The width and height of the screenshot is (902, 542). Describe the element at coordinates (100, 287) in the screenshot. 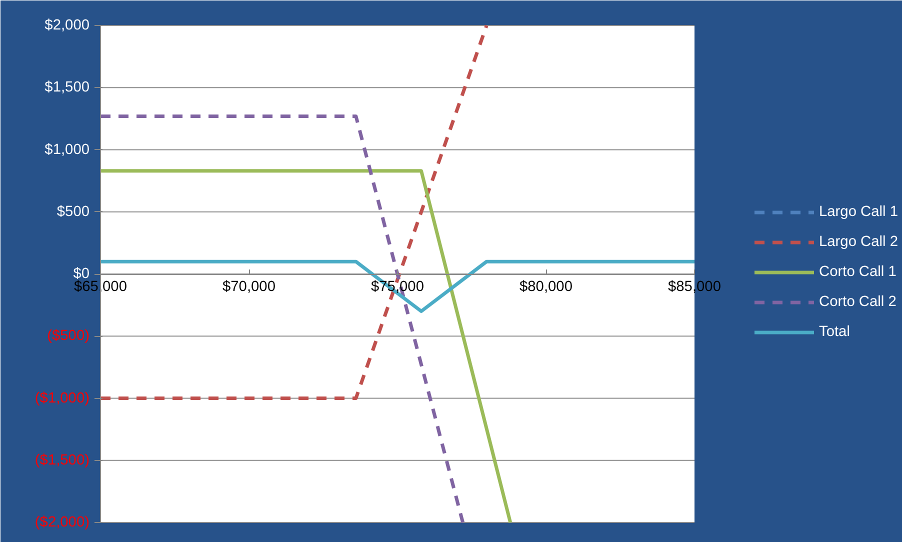

I see `x-tick-label: $65,000` at that location.